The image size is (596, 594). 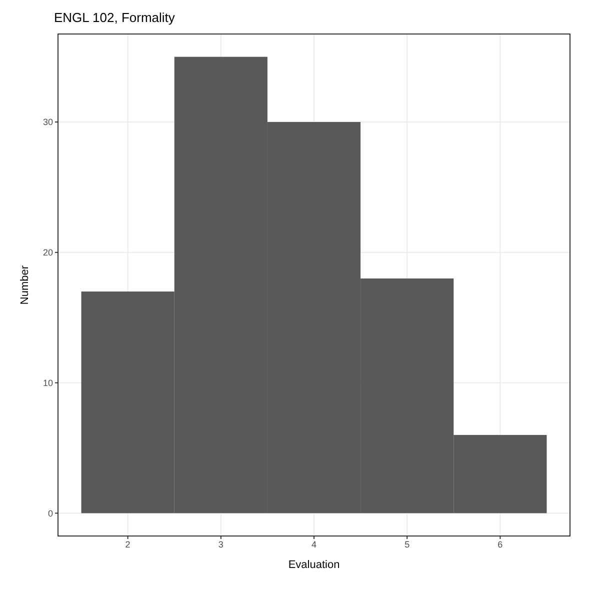 What do you see at coordinates (221, 544) in the screenshot?
I see `x-tick-label: 3` at bounding box center [221, 544].